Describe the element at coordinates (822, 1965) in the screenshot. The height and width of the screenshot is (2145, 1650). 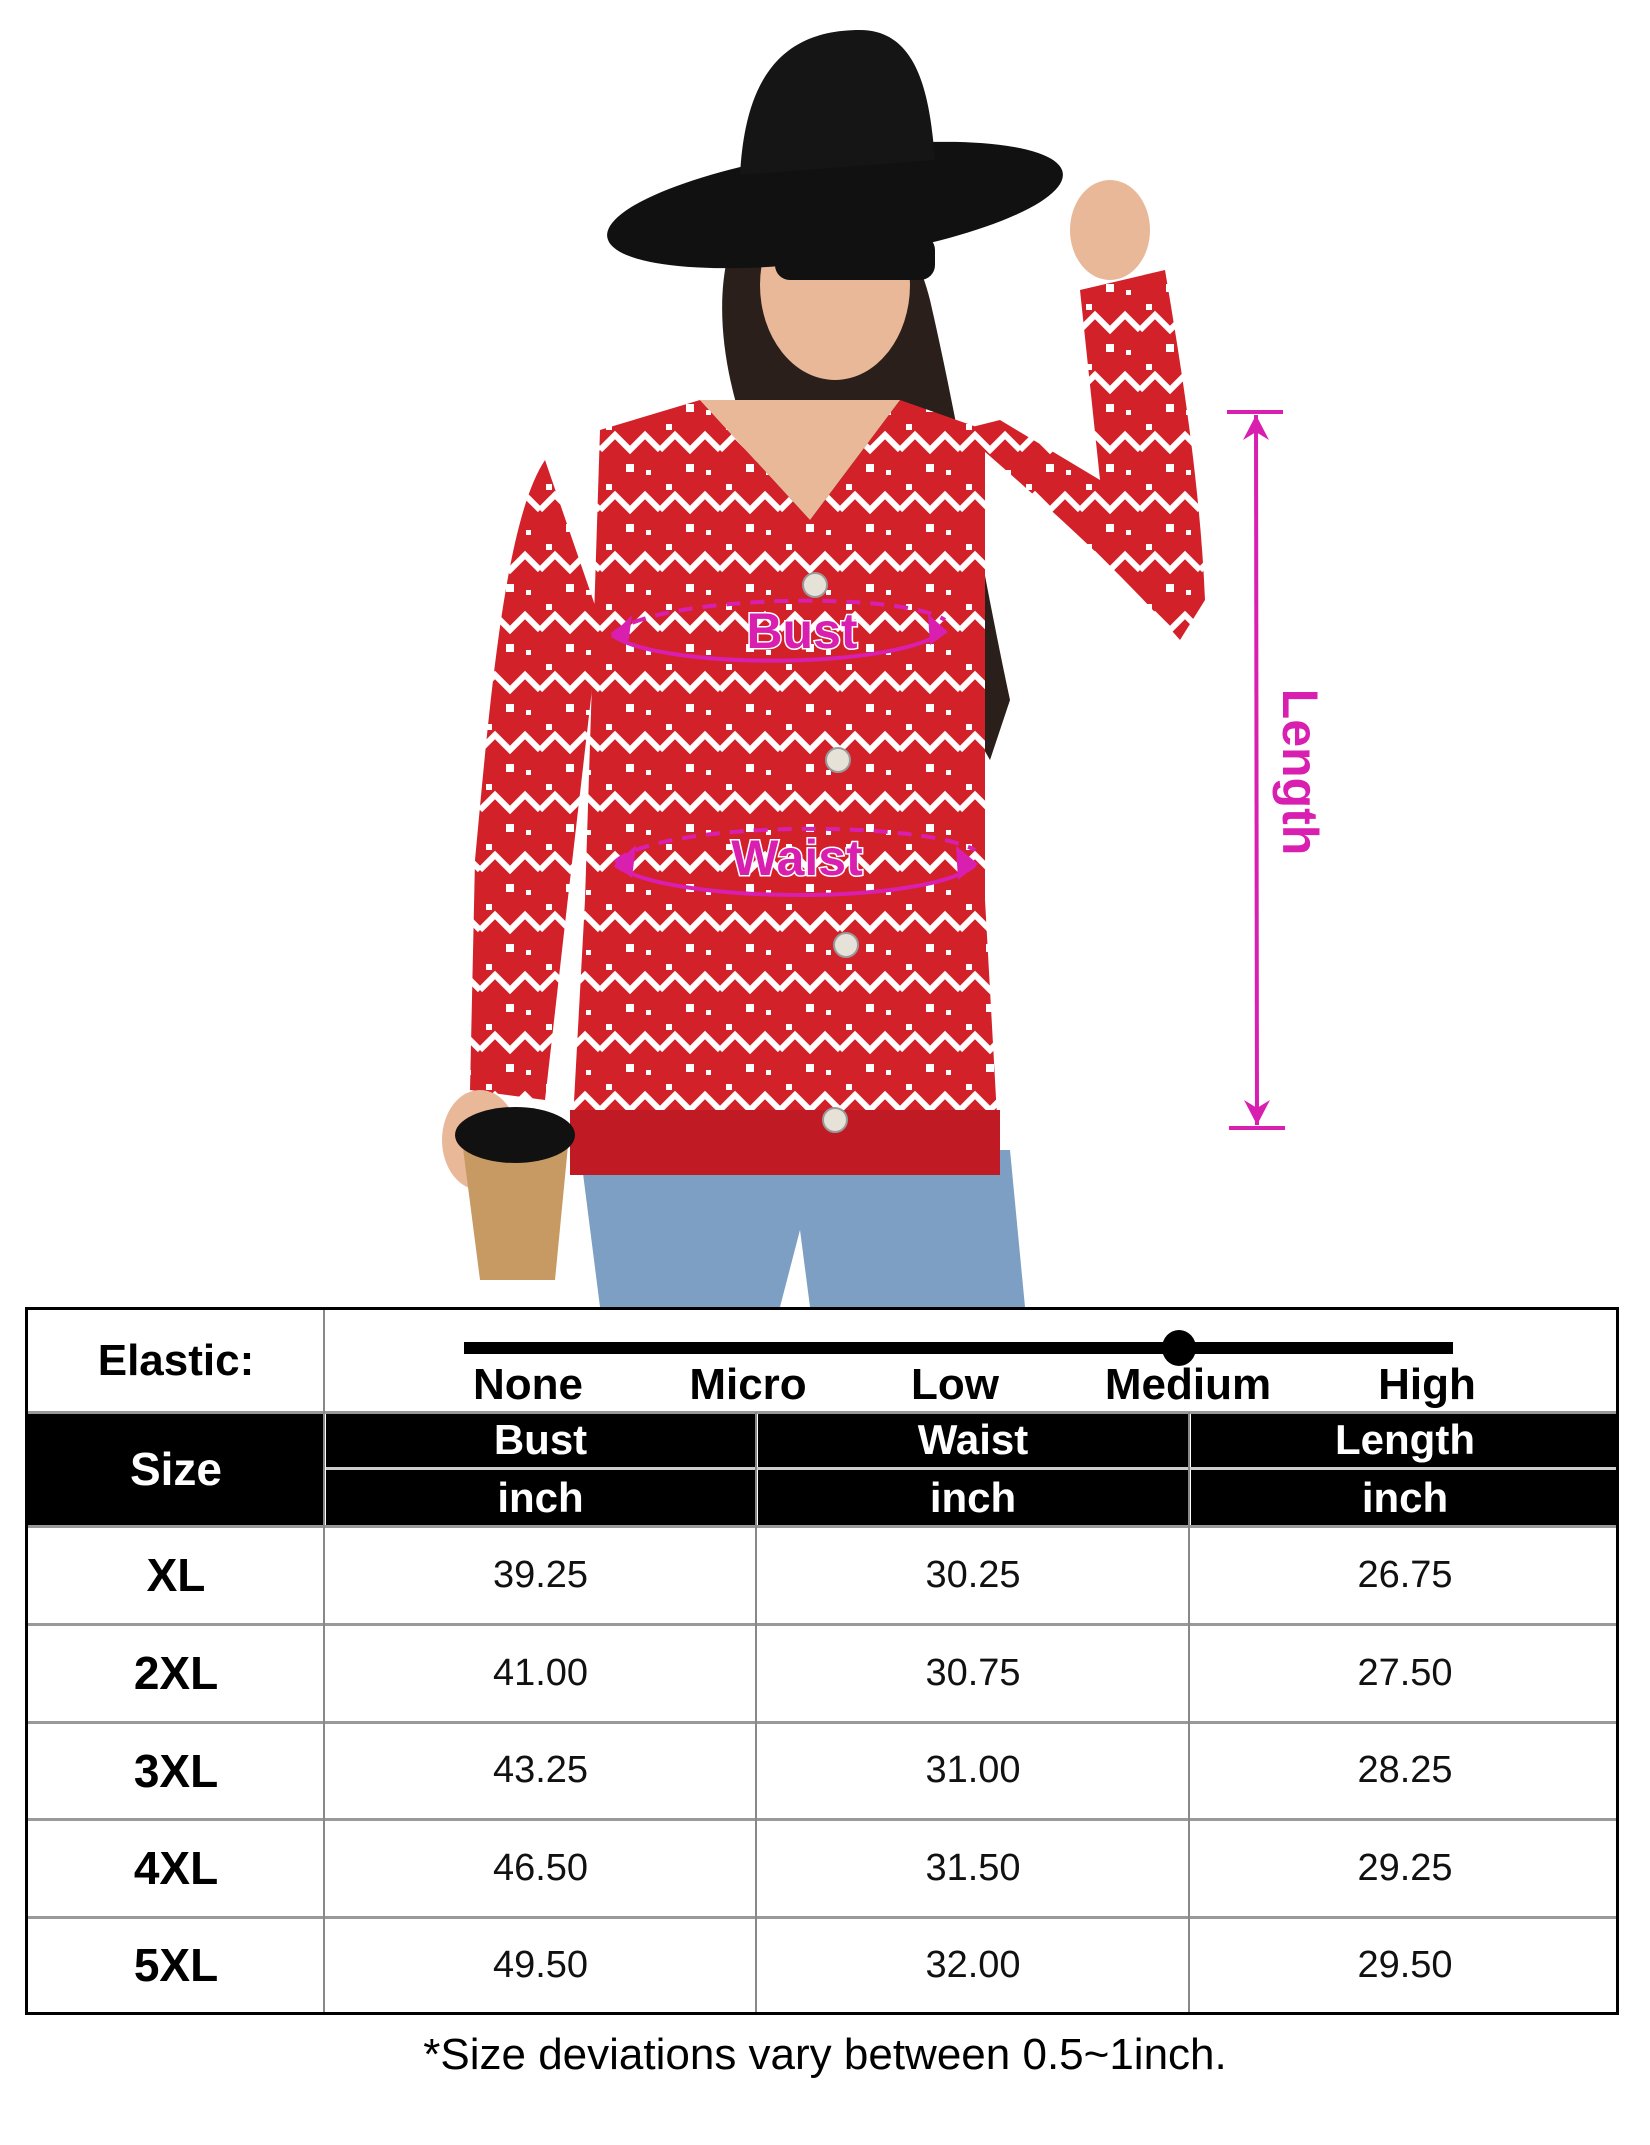
I see `table-row: 5XL 49.50 32.00 29.50` at that location.